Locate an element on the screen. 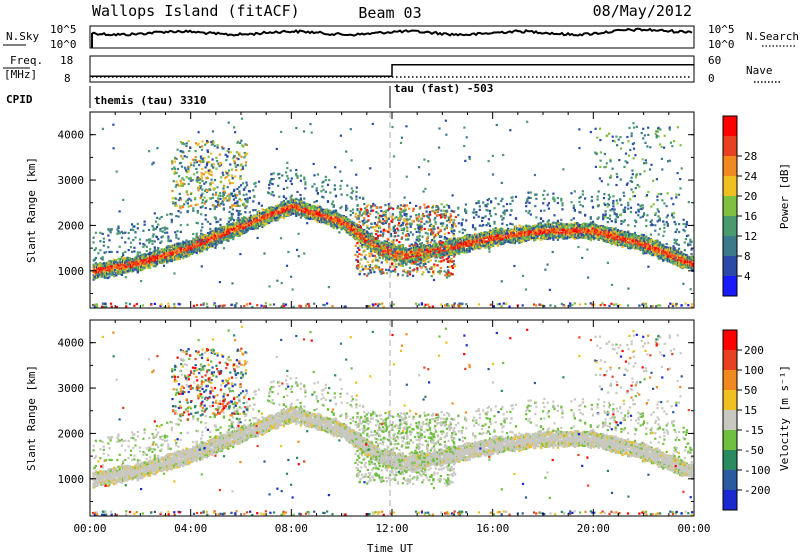 The height and width of the screenshot is (554, 800). colorbar-tick: 24 is located at coordinates (751, 176).